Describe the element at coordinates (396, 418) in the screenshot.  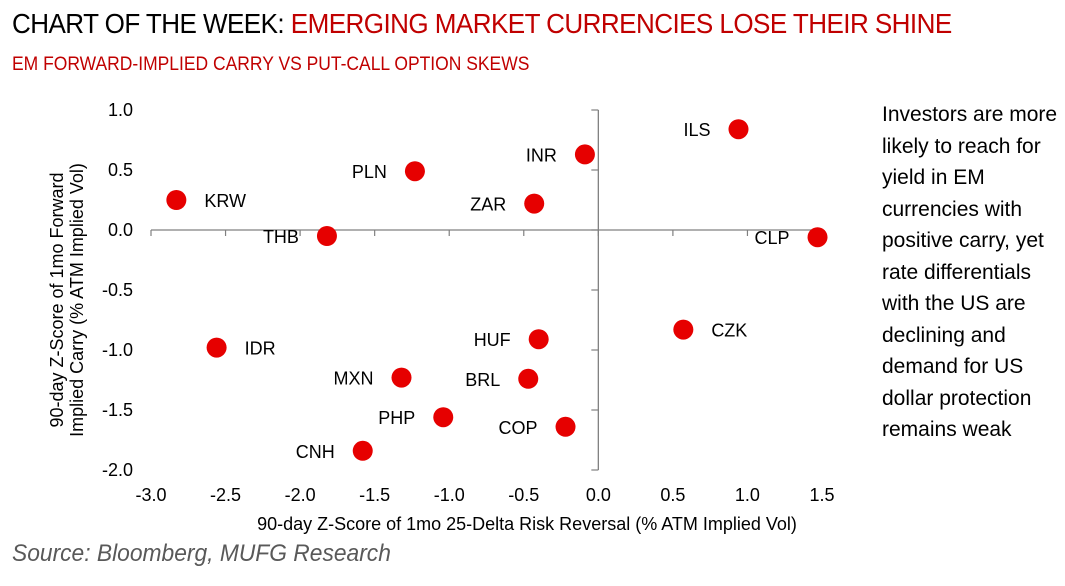
I see `point-label: PHP` at that location.